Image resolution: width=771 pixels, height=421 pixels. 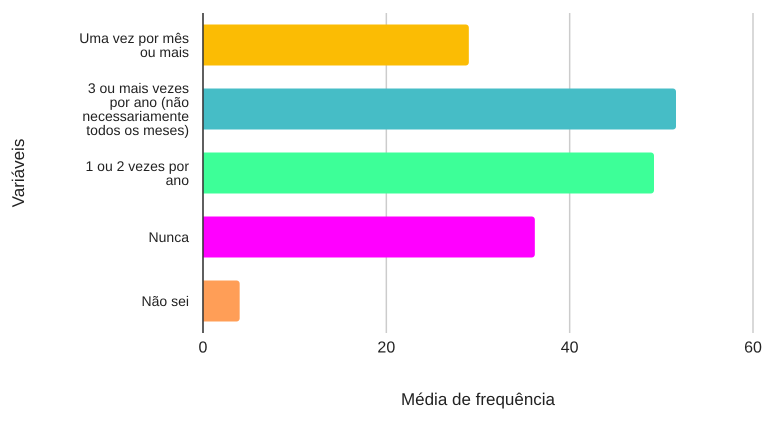 What do you see at coordinates (569, 347) in the screenshot?
I see `x-tick-label: 40` at bounding box center [569, 347].